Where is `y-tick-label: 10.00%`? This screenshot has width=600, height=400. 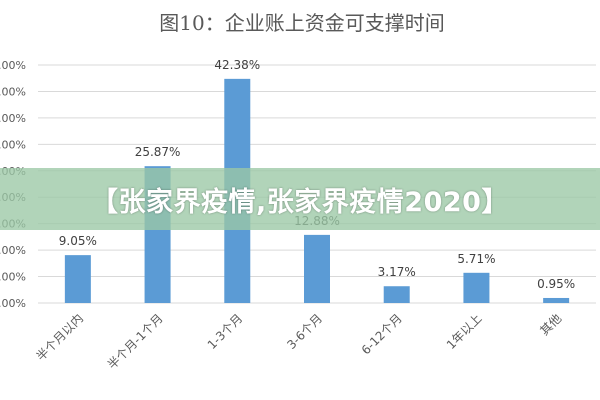
y-tick-label: 10.00% is located at coordinates (13, 250).